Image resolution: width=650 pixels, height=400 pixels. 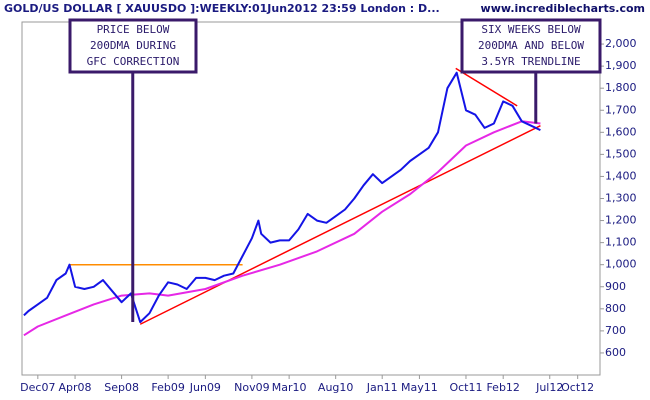 What do you see at coordinates (615, 308) in the screenshot?
I see `y-tick-label: 800` at bounding box center [615, 308].